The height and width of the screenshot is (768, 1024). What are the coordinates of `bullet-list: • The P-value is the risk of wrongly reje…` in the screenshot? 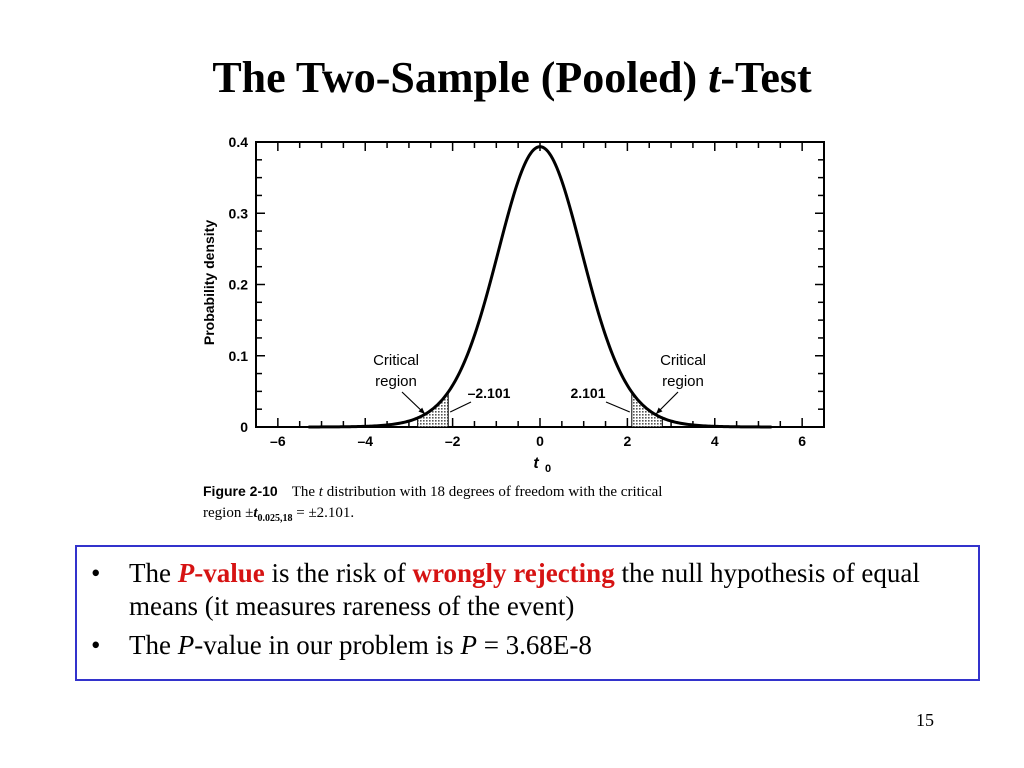 It's located at (527, 604).